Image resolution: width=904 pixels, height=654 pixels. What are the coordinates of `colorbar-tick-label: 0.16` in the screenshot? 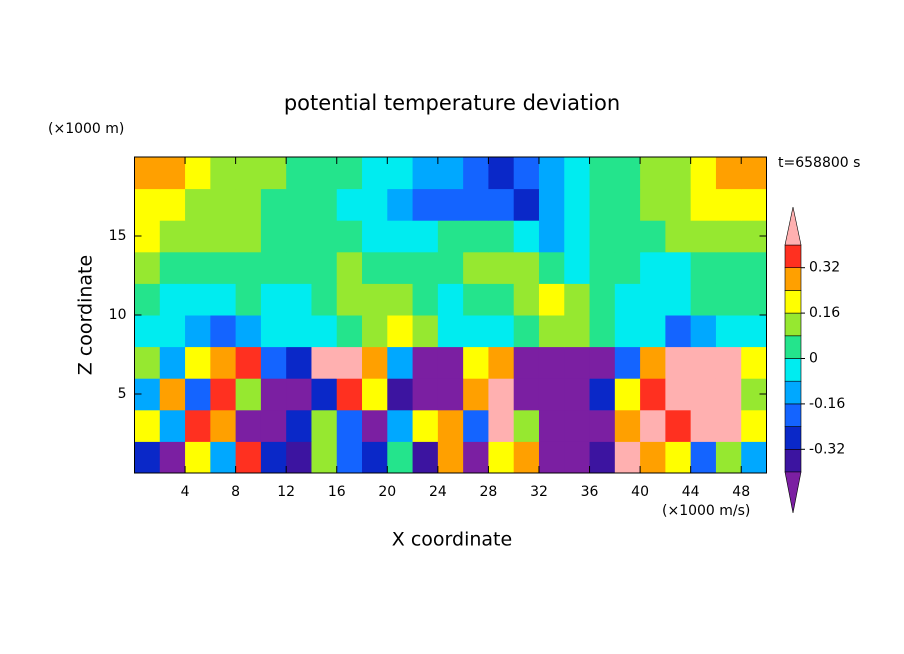 It's located at (824, 313).